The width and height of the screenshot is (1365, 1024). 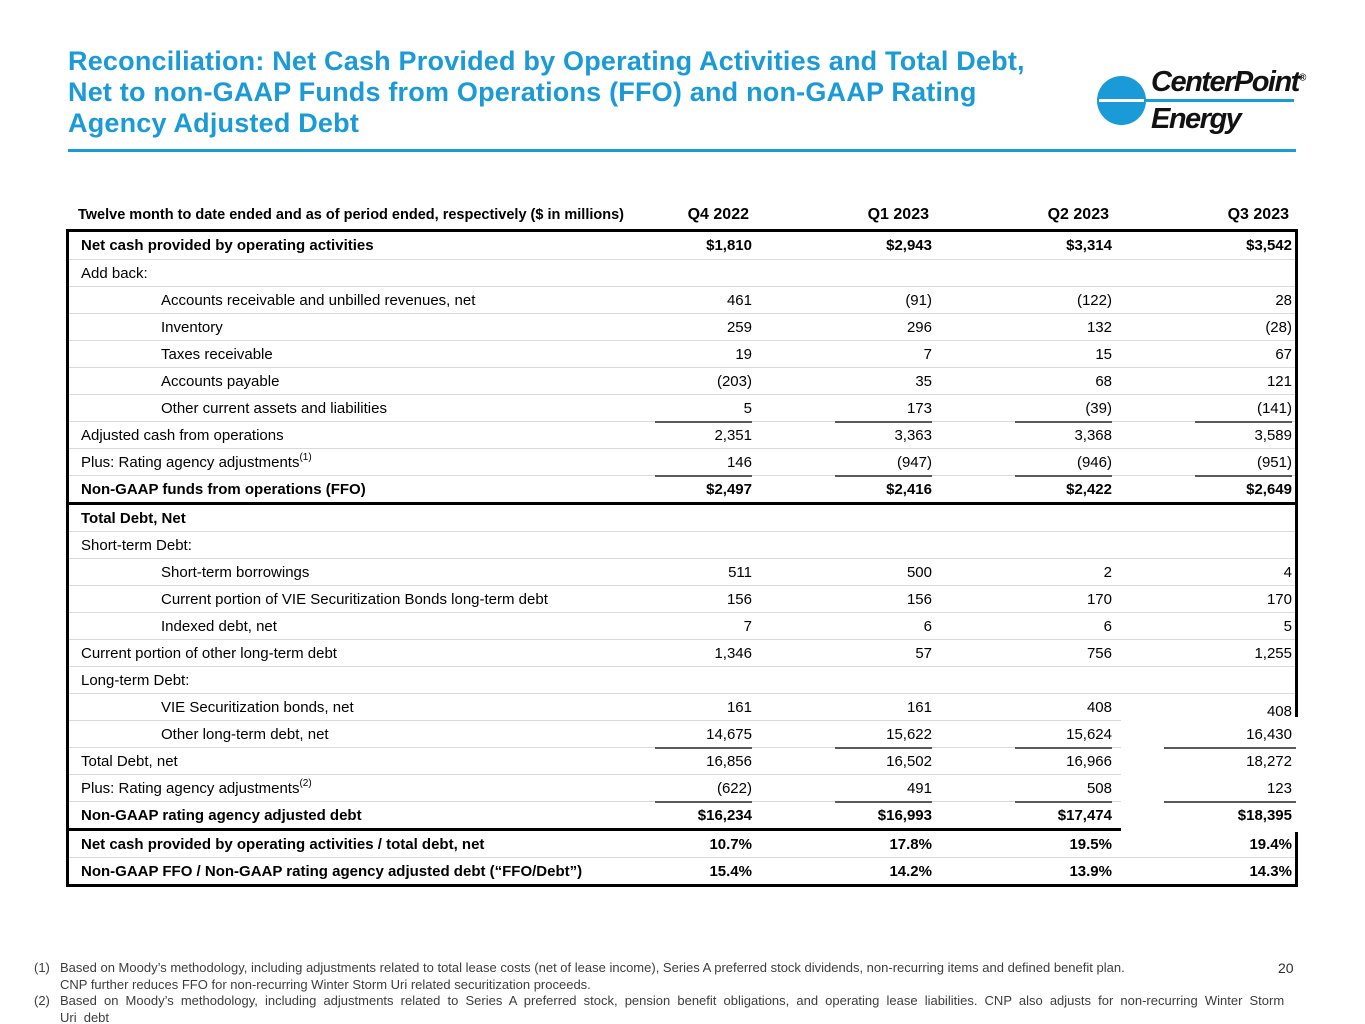 What do you see at coordinates (729, 245) in the screenshot?
I see `cell-value: $1,810` at bounding box center [729, 245].